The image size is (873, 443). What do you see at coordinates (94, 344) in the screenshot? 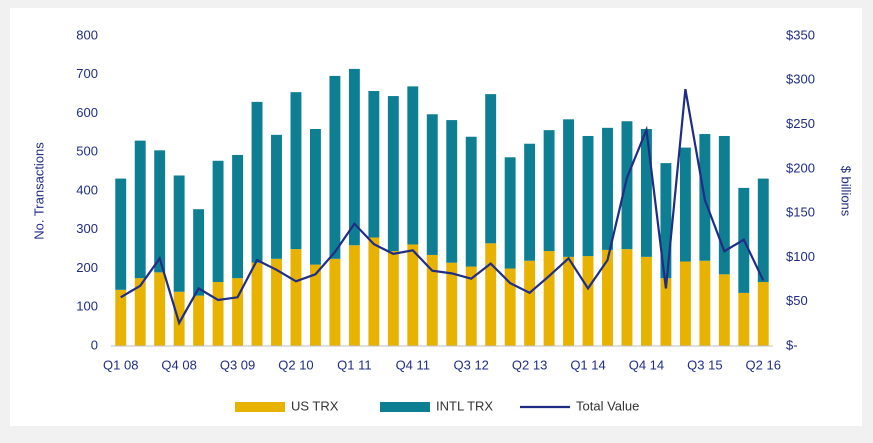
I see `y-tick-label: 0` at bounding box center [94, 344].